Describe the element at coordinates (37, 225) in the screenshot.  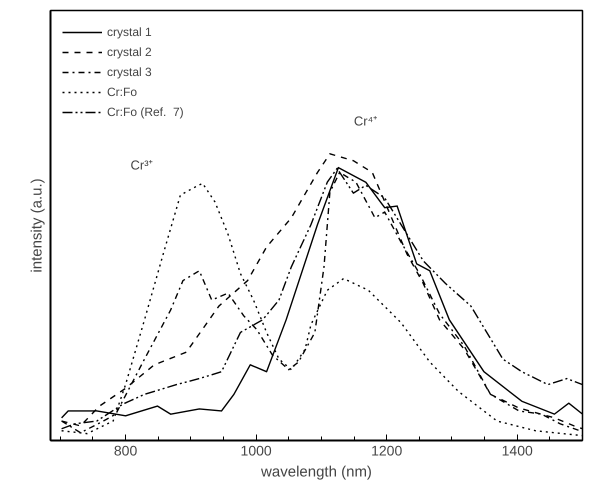
I see `y-axis-title: intensity (a.u.)` at that location.